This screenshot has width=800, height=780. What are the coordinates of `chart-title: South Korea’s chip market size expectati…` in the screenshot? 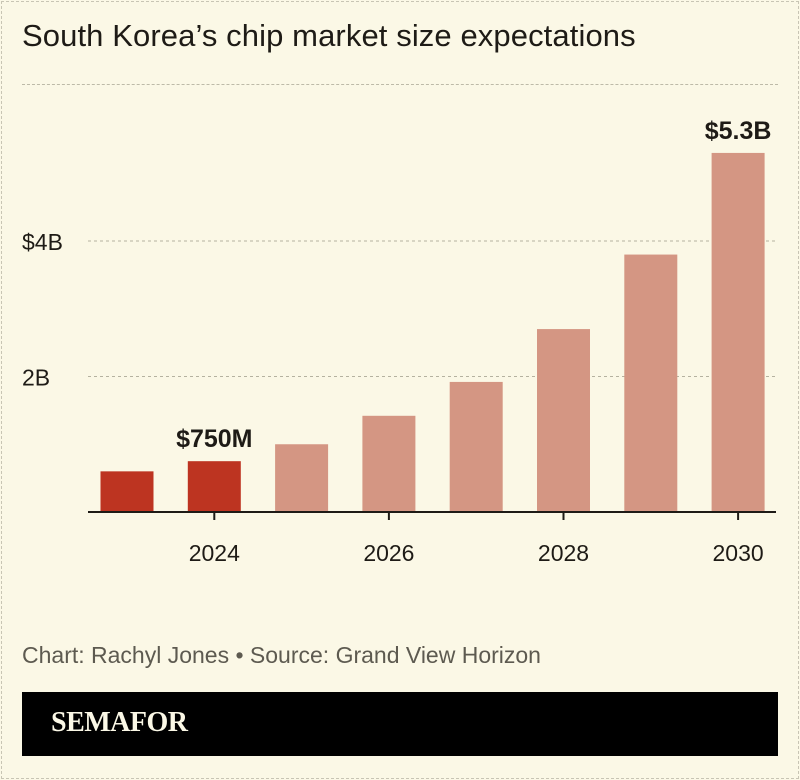 It's located at (329, 35).